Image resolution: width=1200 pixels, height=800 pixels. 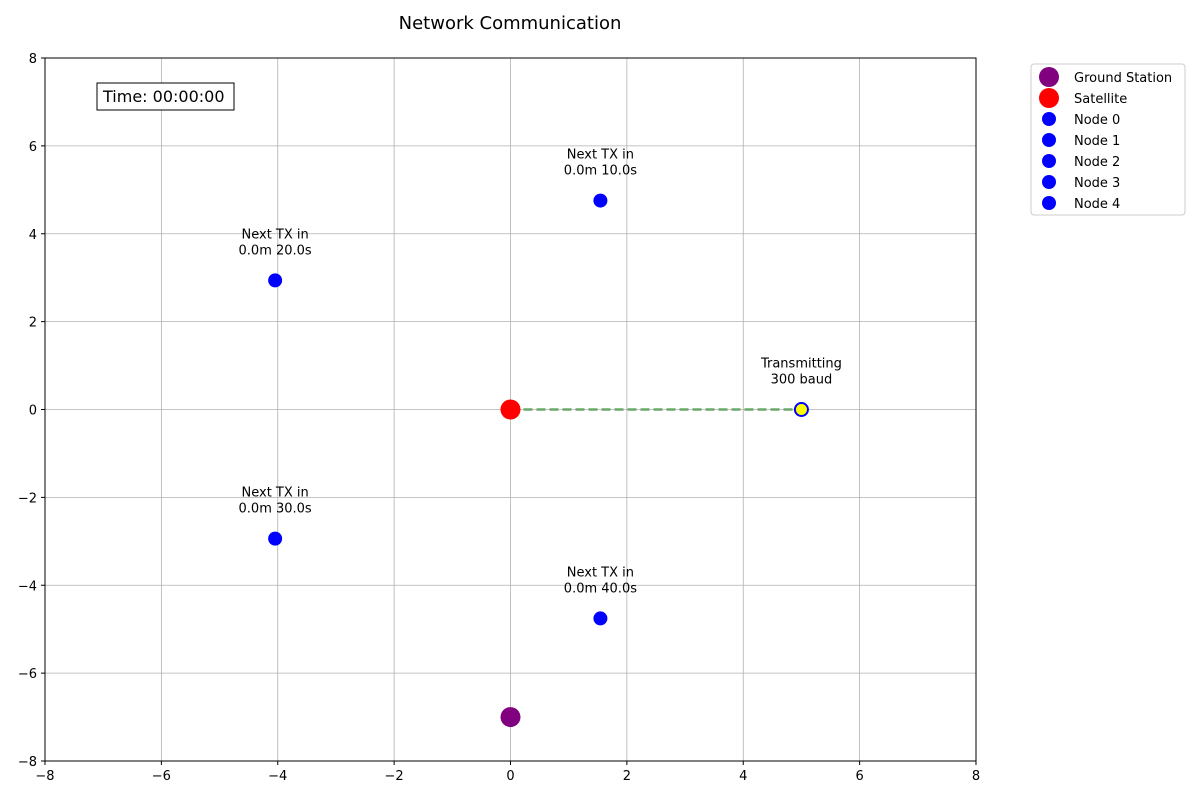 What do you see at coordinates (743, 776) in the screenshot?
I see `x-tick-label: 4` at bounding box center [743, 776].